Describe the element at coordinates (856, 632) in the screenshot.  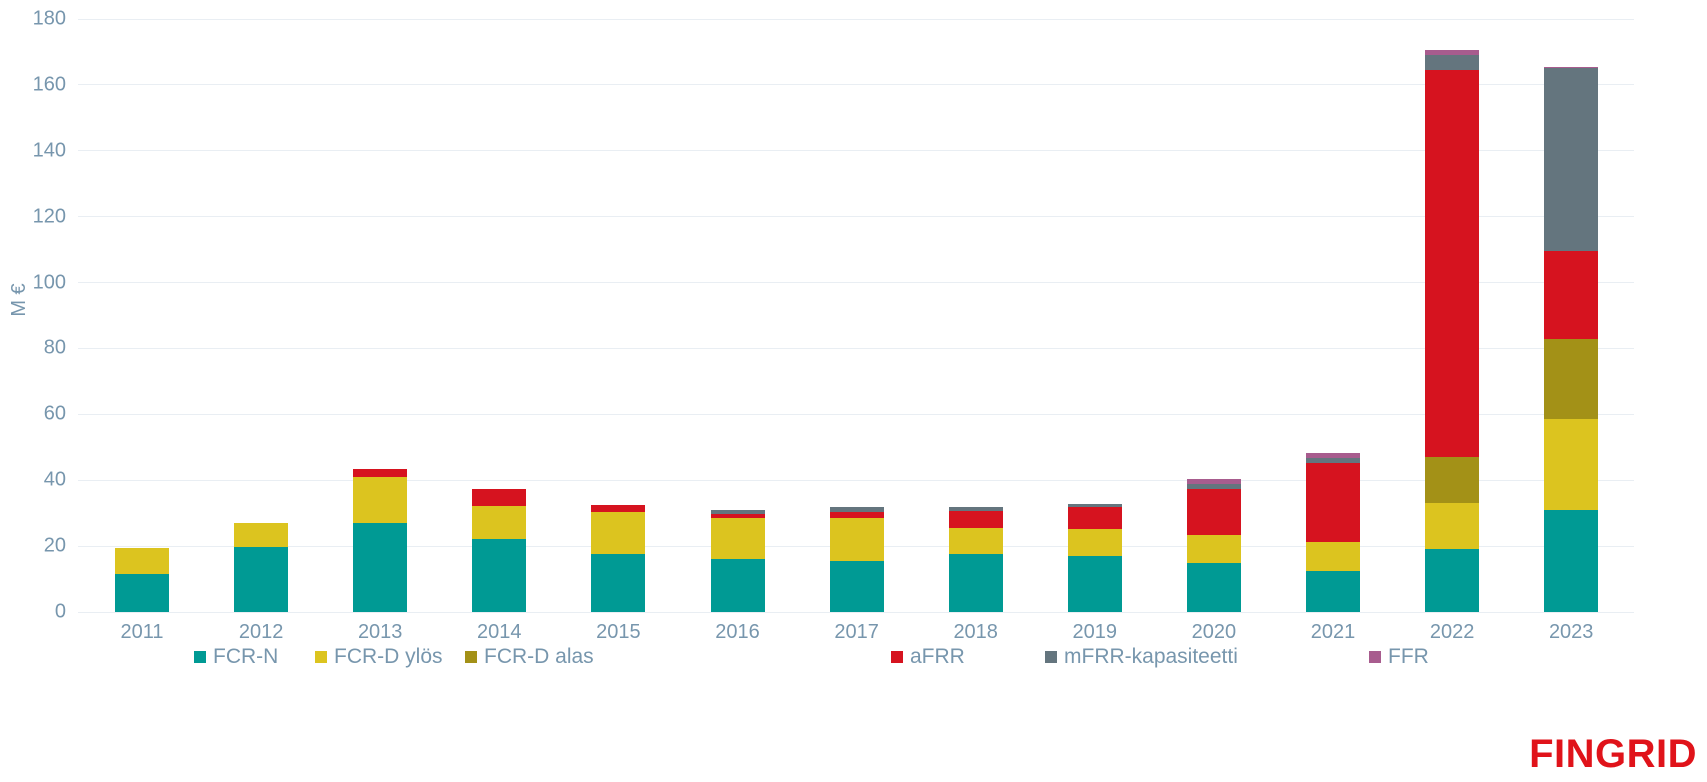
I see `x-axis-label: 2017` at that location.